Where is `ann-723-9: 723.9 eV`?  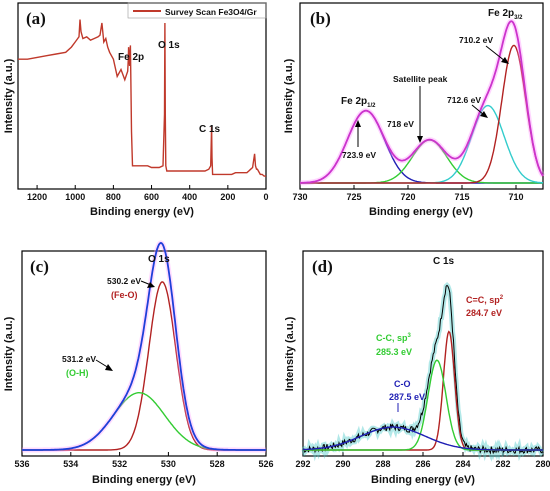
ann-723-9: 723.9 eV is located at coordinates (359, 155).